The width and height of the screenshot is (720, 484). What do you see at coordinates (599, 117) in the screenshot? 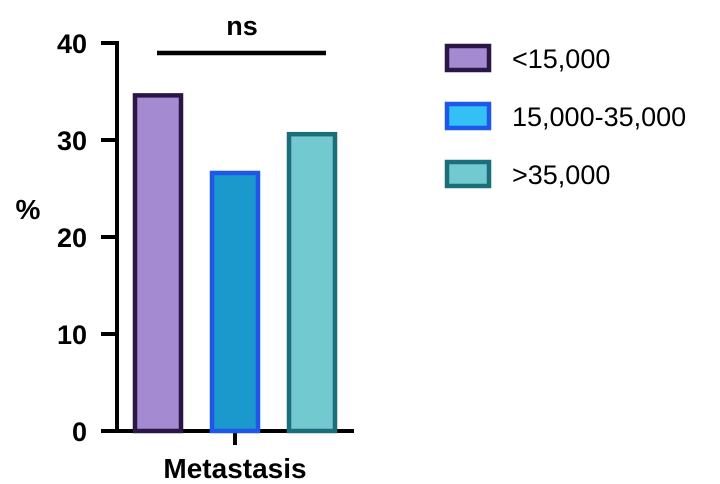
I see `legend-label: 15,000-35,000` at bounding box center [599, 117].